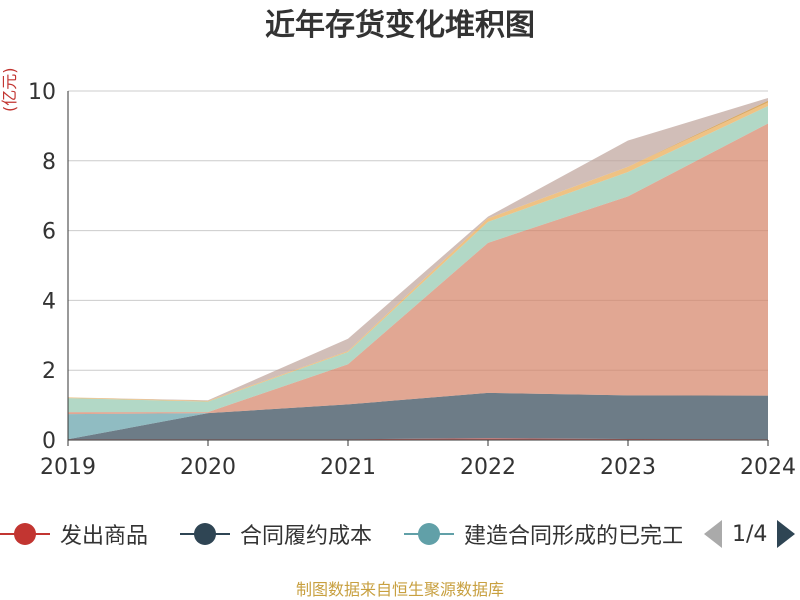 This screenshot has width=800, height=600. Describe the element at coordinates (768, 467) in the screenshot. I see `x-tick-label: 2024` at that location.